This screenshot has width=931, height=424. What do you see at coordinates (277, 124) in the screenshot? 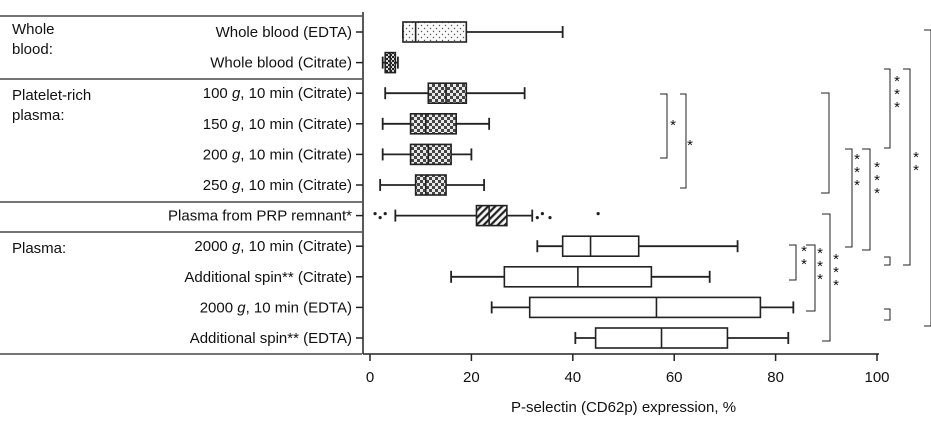
I see `category-label: 150 g, 10 min (Citrate)` at bounding box center [277, 124].